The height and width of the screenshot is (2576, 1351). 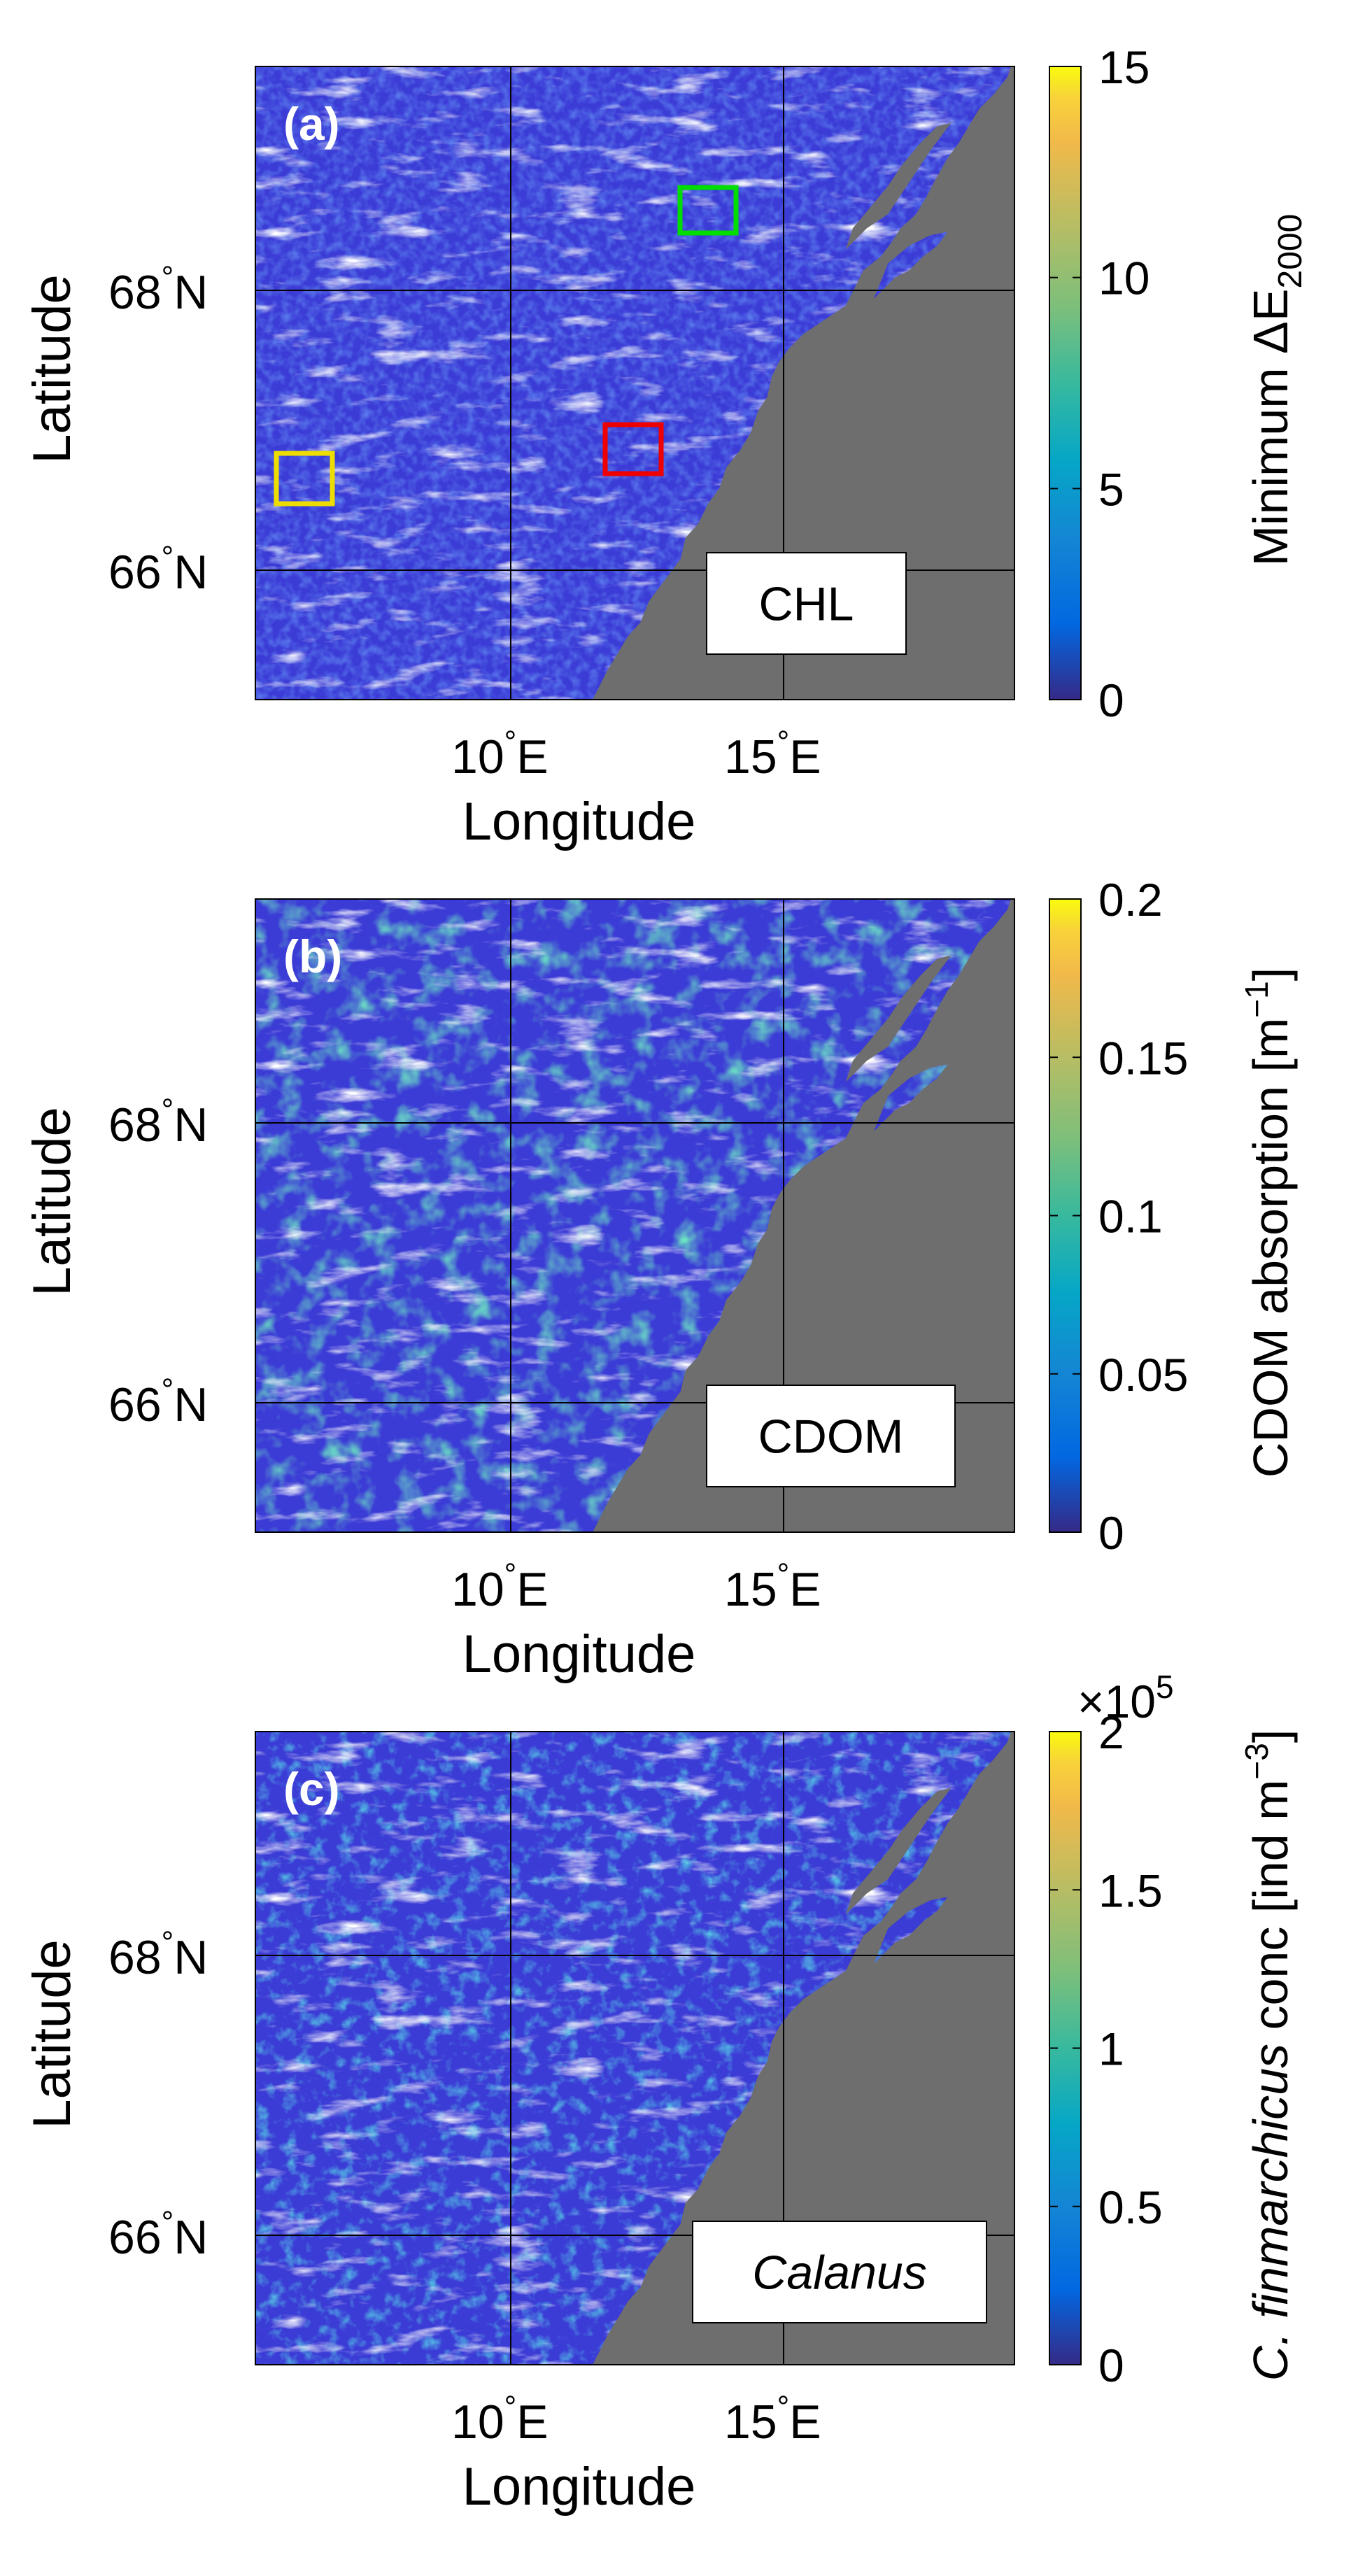 I want to click on colorbar-tick-label: 0.1, so click(x=1130, y=1217).